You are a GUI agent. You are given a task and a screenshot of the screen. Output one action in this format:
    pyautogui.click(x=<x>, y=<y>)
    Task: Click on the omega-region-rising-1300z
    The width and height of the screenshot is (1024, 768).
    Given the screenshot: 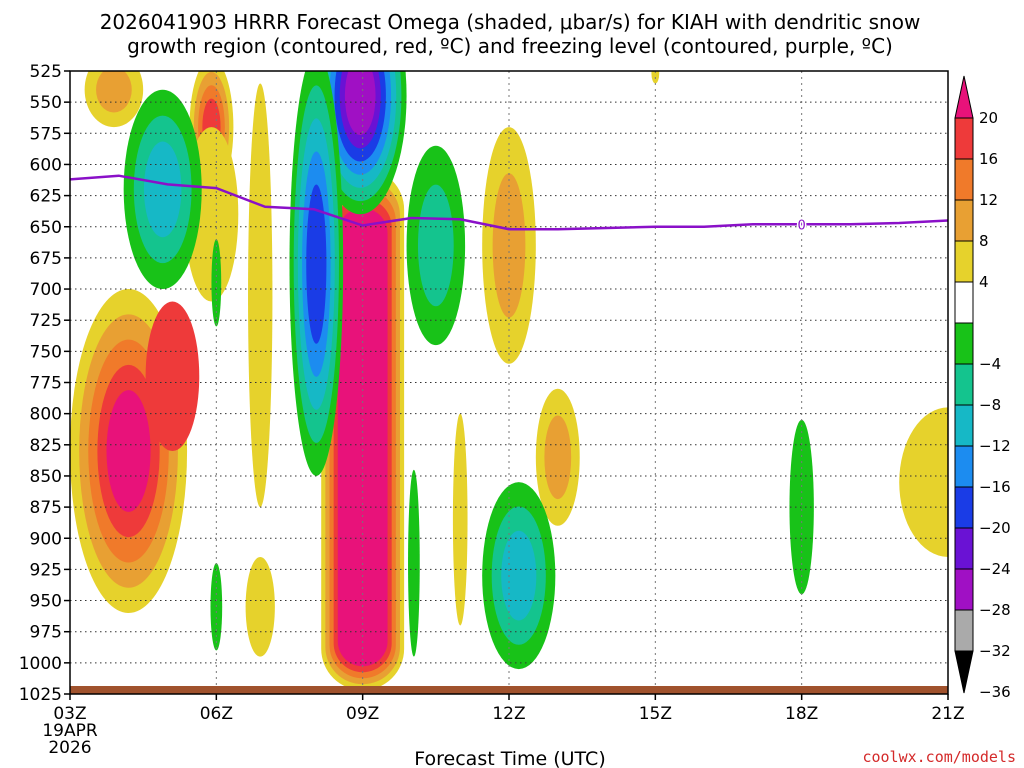 What is the action you would take?
    pyautogui.click(x=557, y=457)
    